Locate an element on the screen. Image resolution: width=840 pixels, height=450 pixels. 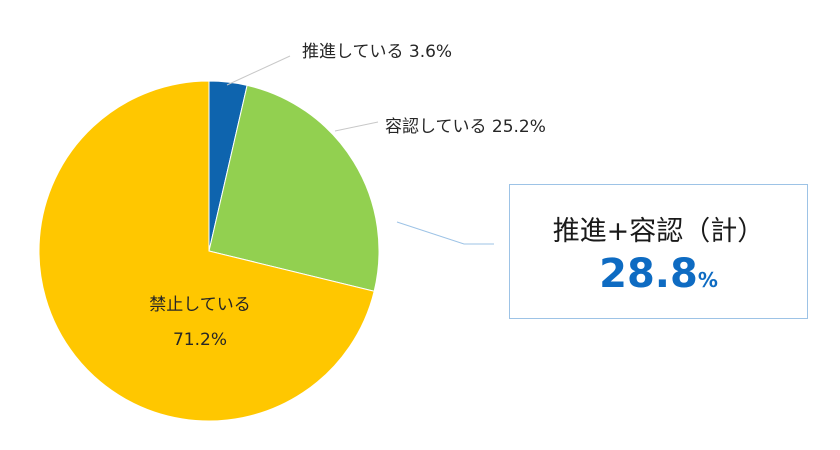
leader-line-summary is located at coordinates (445, 233).